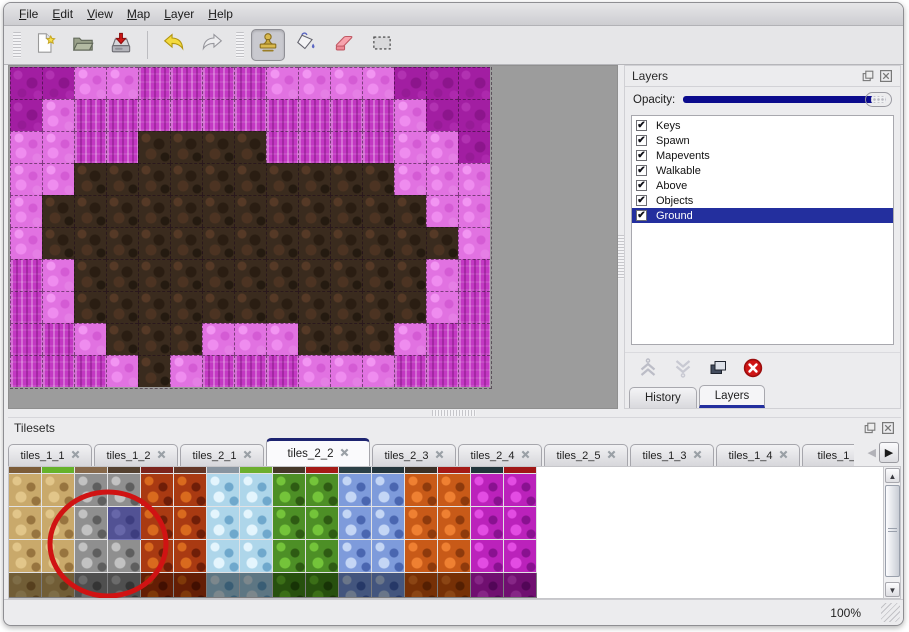 The width and height of the screenshot is (909, 632). Describe the element at coordinates (212, 45) in the screenshot. I see `redo-button` at that location.